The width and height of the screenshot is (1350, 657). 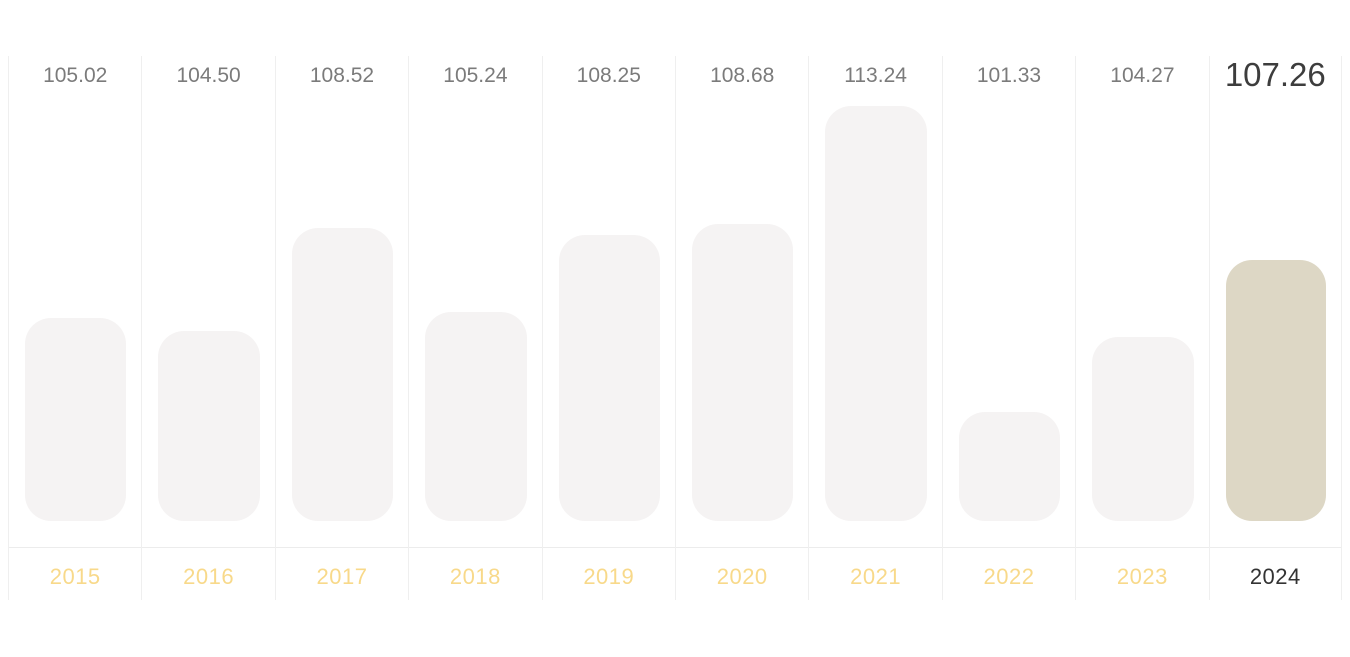 What do you see at coordinates (1275, 576) in the screenshot?
I see `x-tick-label: 2024` at bounding box center [1275, 576].